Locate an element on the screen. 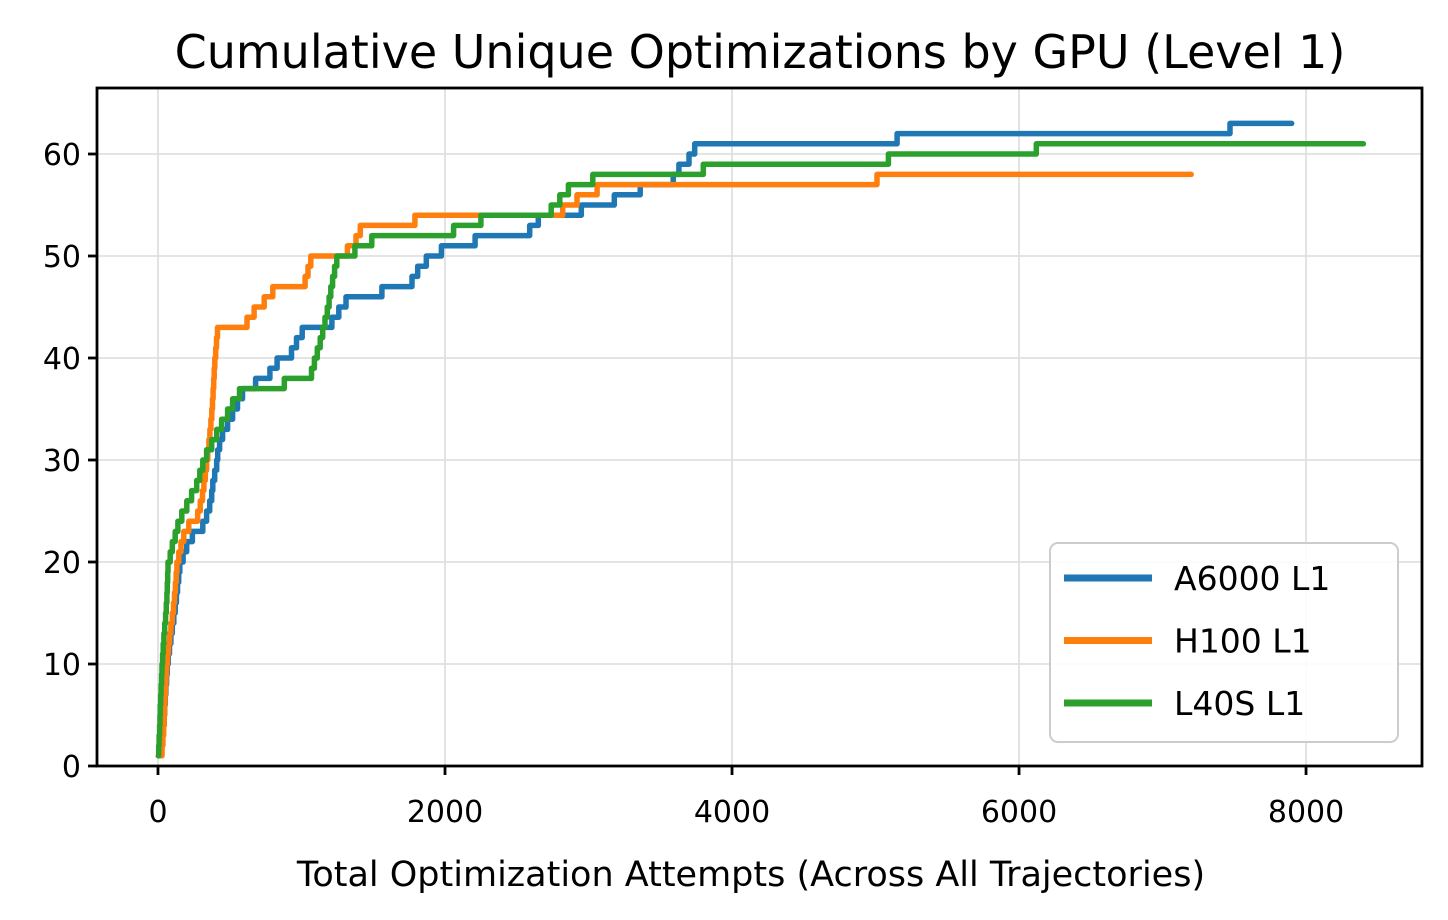 Image resolution: width=1448 pixels, height=920 pixels. x-tick-label: 8000 is located at coordinates (1306, 812).